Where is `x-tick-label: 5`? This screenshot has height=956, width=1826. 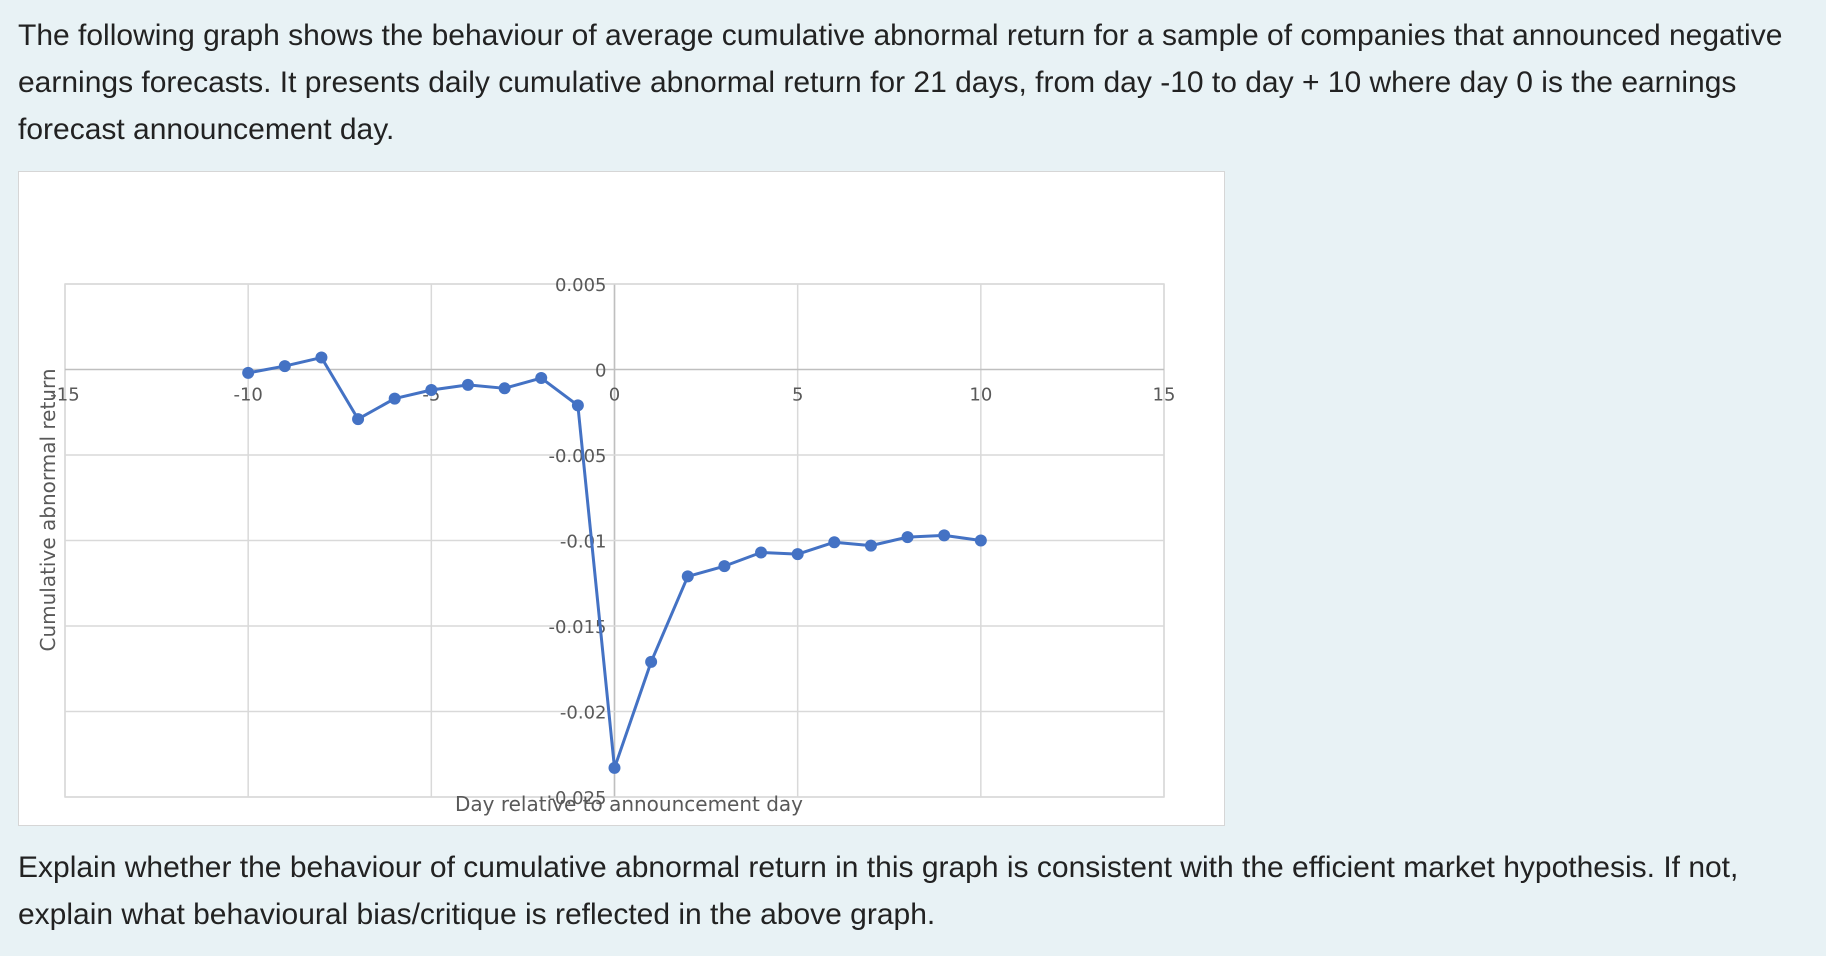
x-tick-label: 5 is located at coordinates (797, 395).